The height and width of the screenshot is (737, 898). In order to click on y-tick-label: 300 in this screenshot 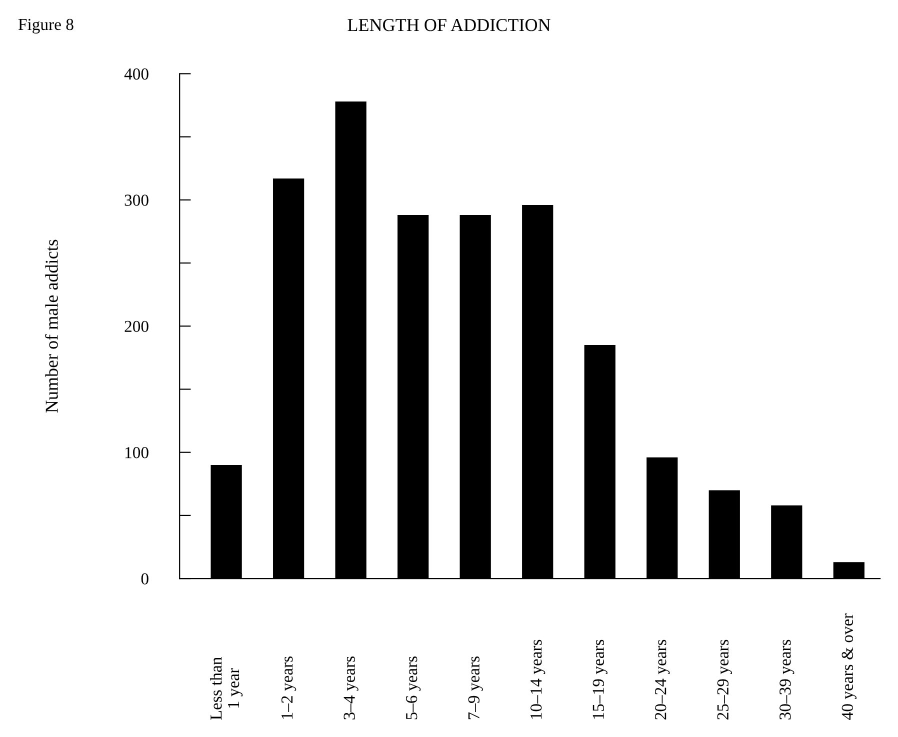, I will do `click(136, 200)`.